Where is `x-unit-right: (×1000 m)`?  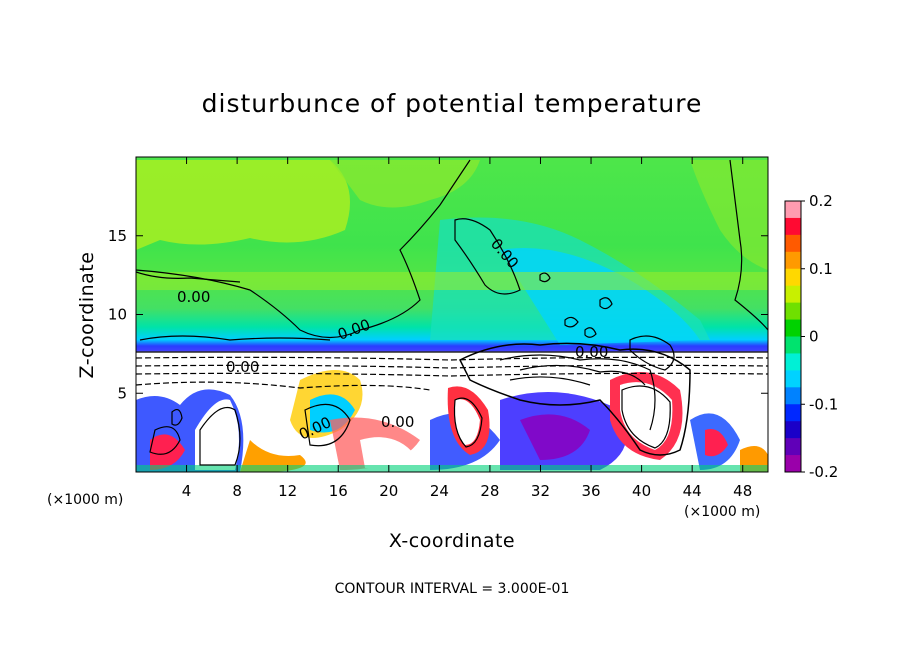
x-unit-right: (×1000 m) is located at coordinates (722, 512).